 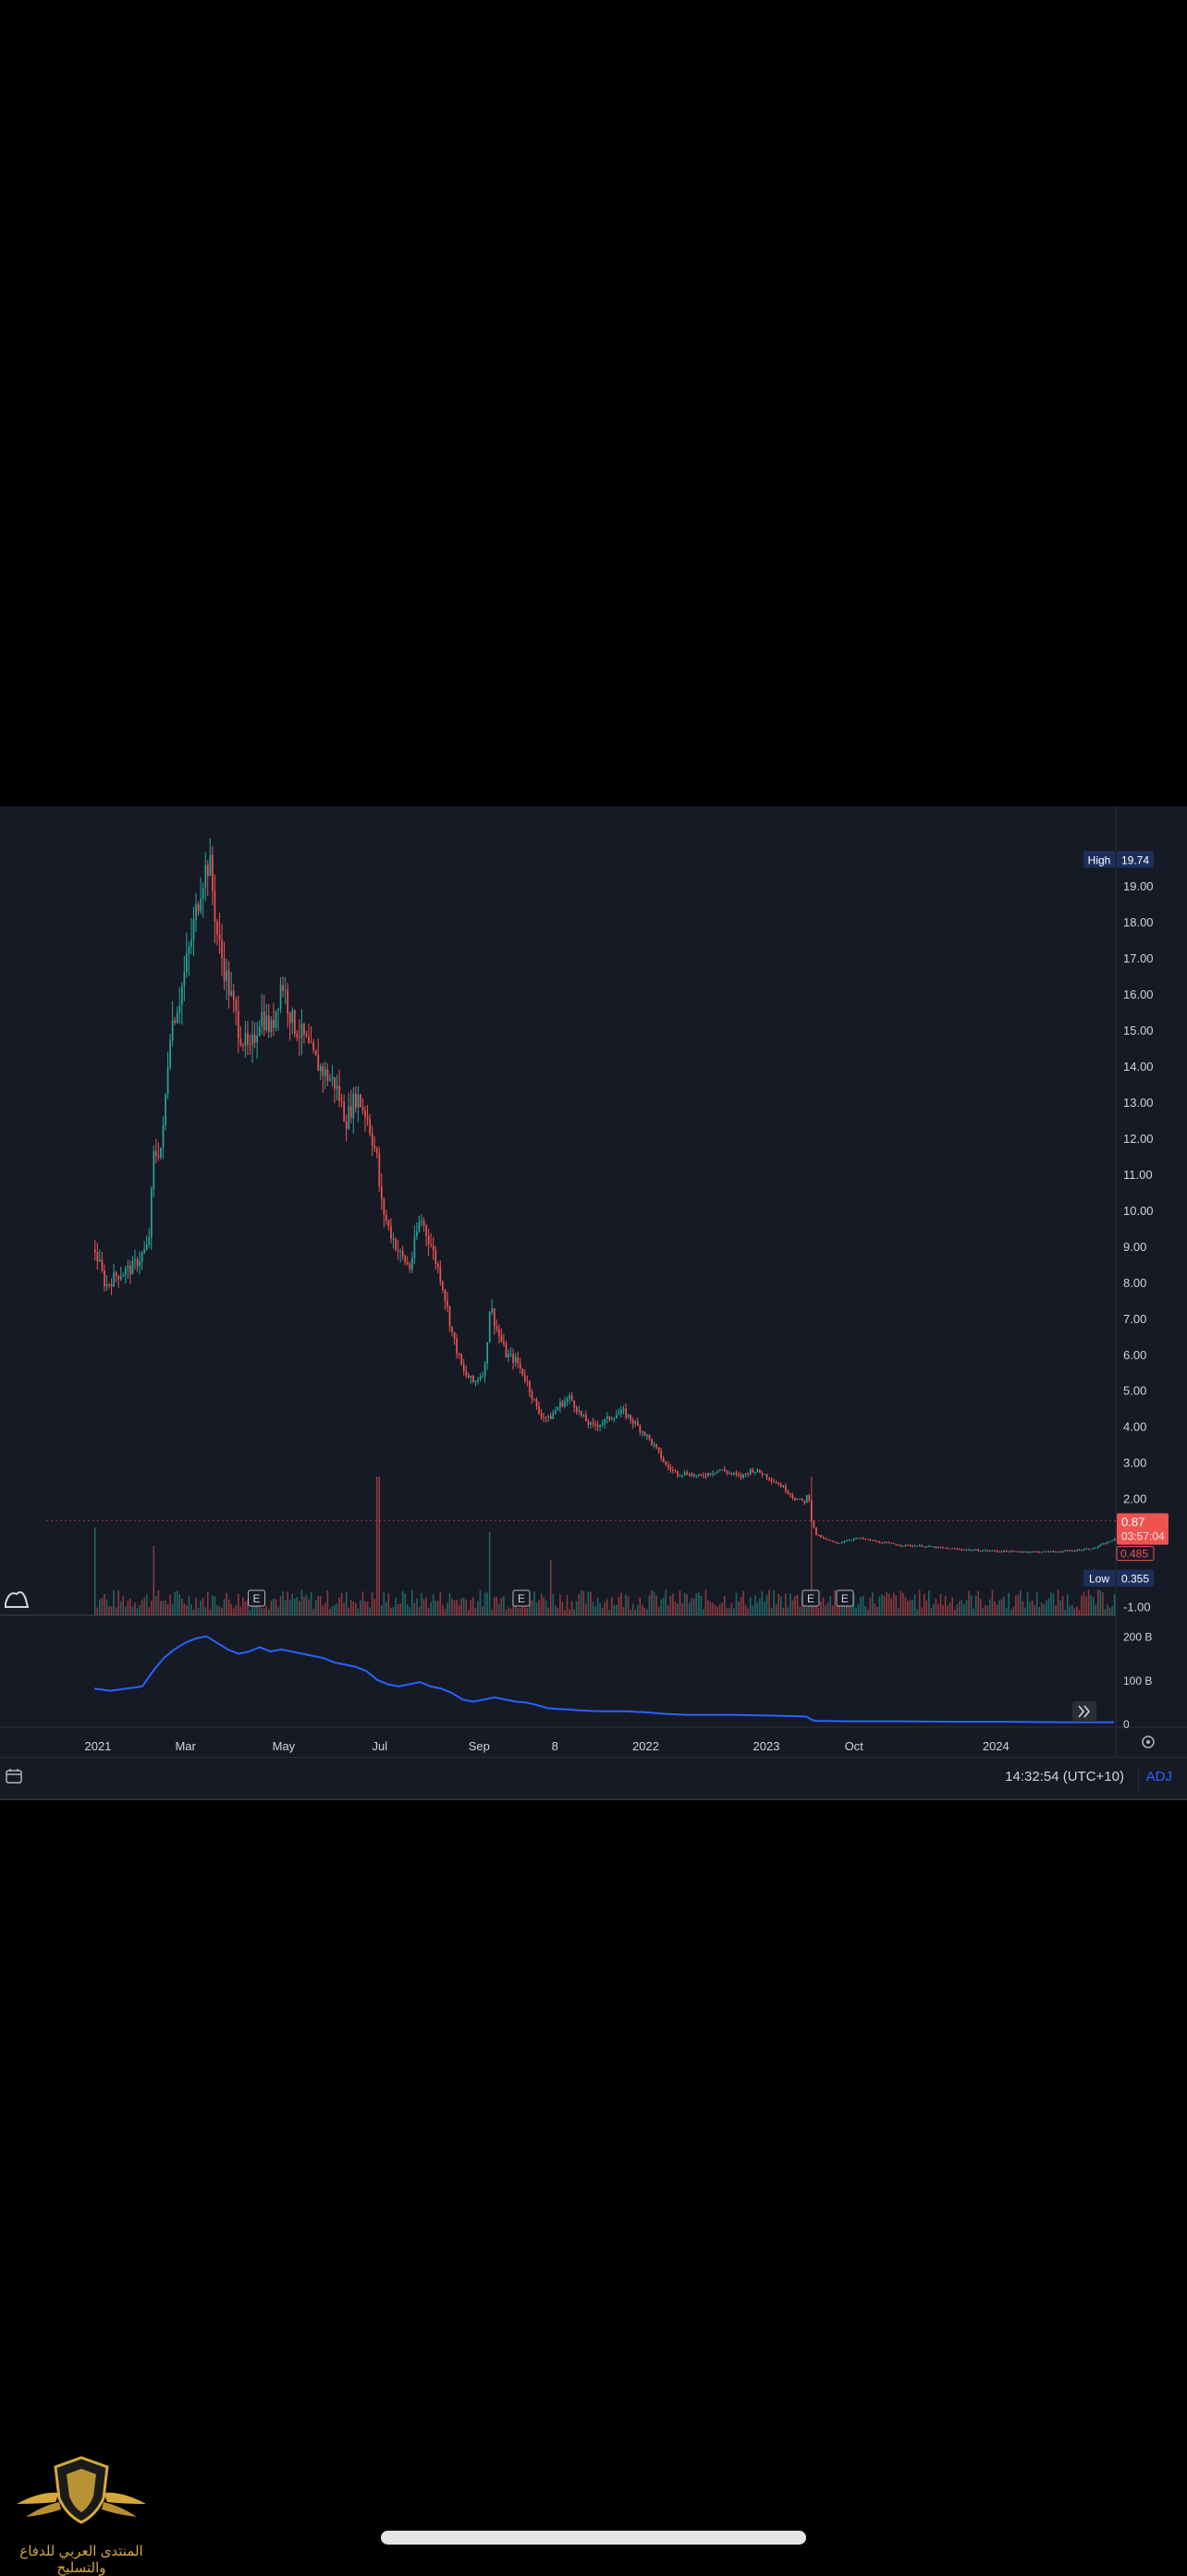 I want to click on gear-icon, so click(x=1148, y=1742).